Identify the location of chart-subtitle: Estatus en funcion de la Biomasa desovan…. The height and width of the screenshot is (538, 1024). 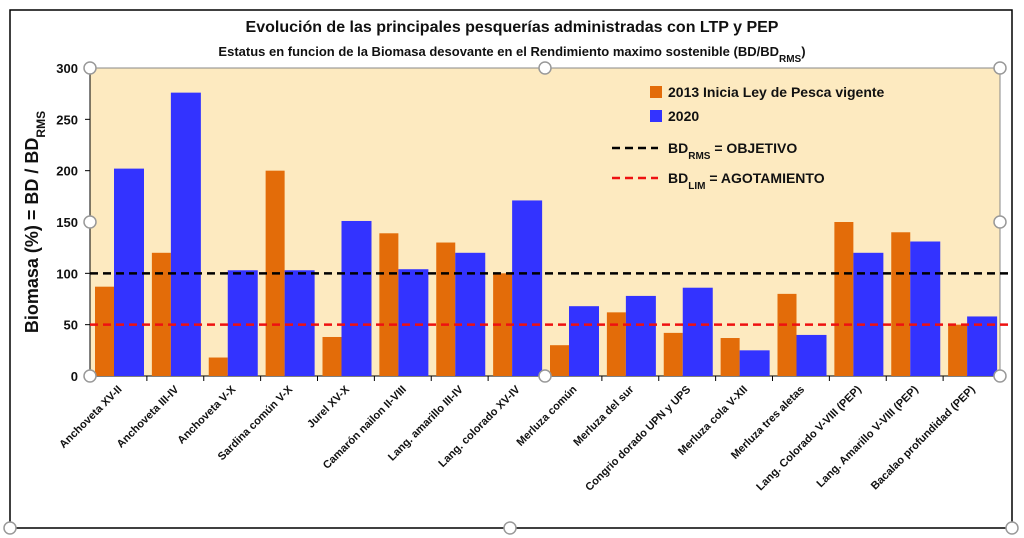
(511, 54).